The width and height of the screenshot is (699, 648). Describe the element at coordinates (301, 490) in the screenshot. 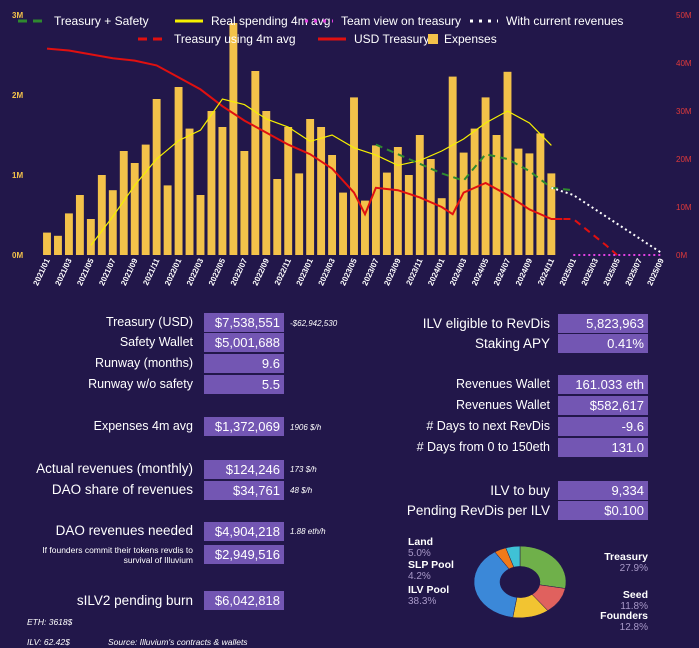

I see `dao-share-note: 48 $/h` at that location.